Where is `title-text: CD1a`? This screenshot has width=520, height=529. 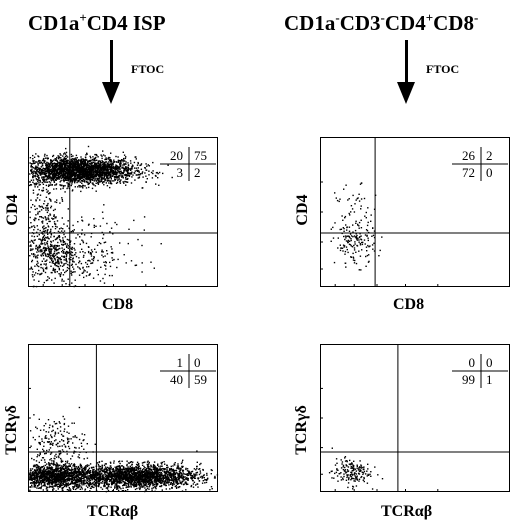
title-text: CD1a is located at coordinates (54, 23).